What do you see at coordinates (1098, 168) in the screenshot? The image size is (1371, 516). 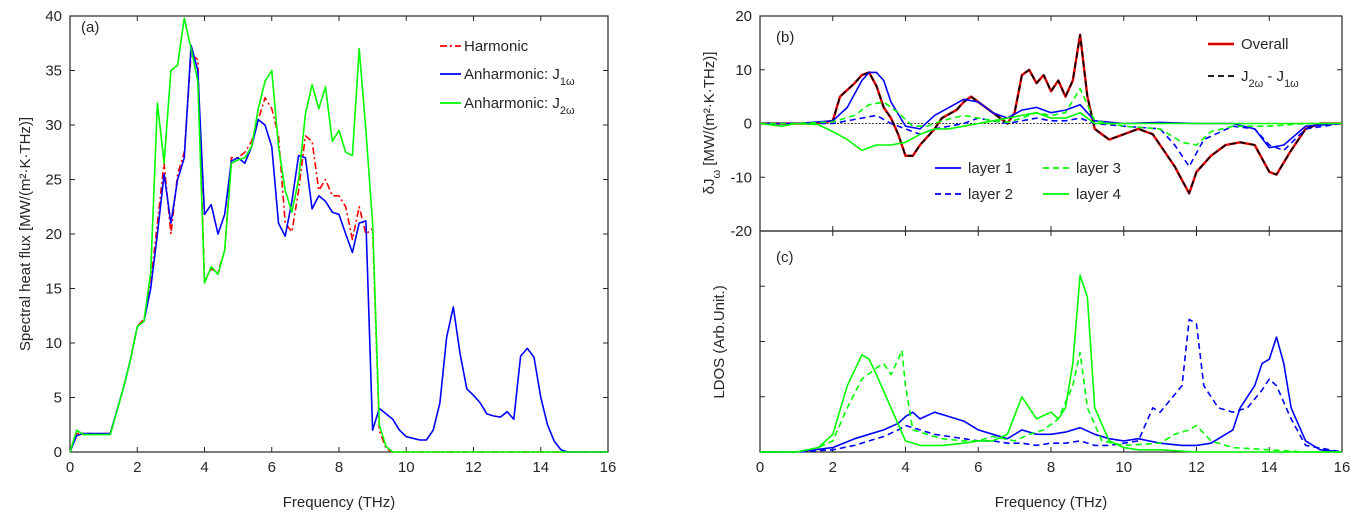 I see `legend-entry: layer 3` at bounding box center [1098, 168].